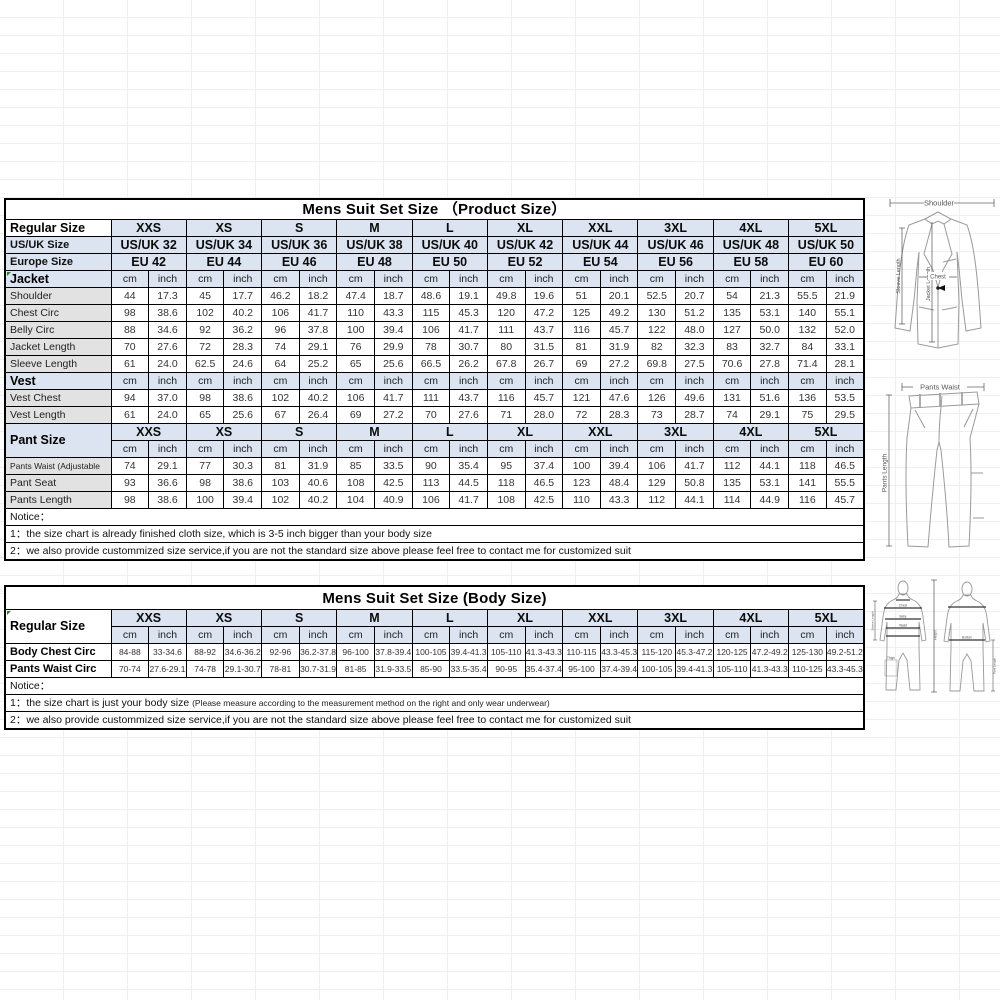 This screenshot has width=1000, height=1000. Describe the element at coordinates (243, 466) in the screenshot. I see `inch-value: 30.3` at that location.